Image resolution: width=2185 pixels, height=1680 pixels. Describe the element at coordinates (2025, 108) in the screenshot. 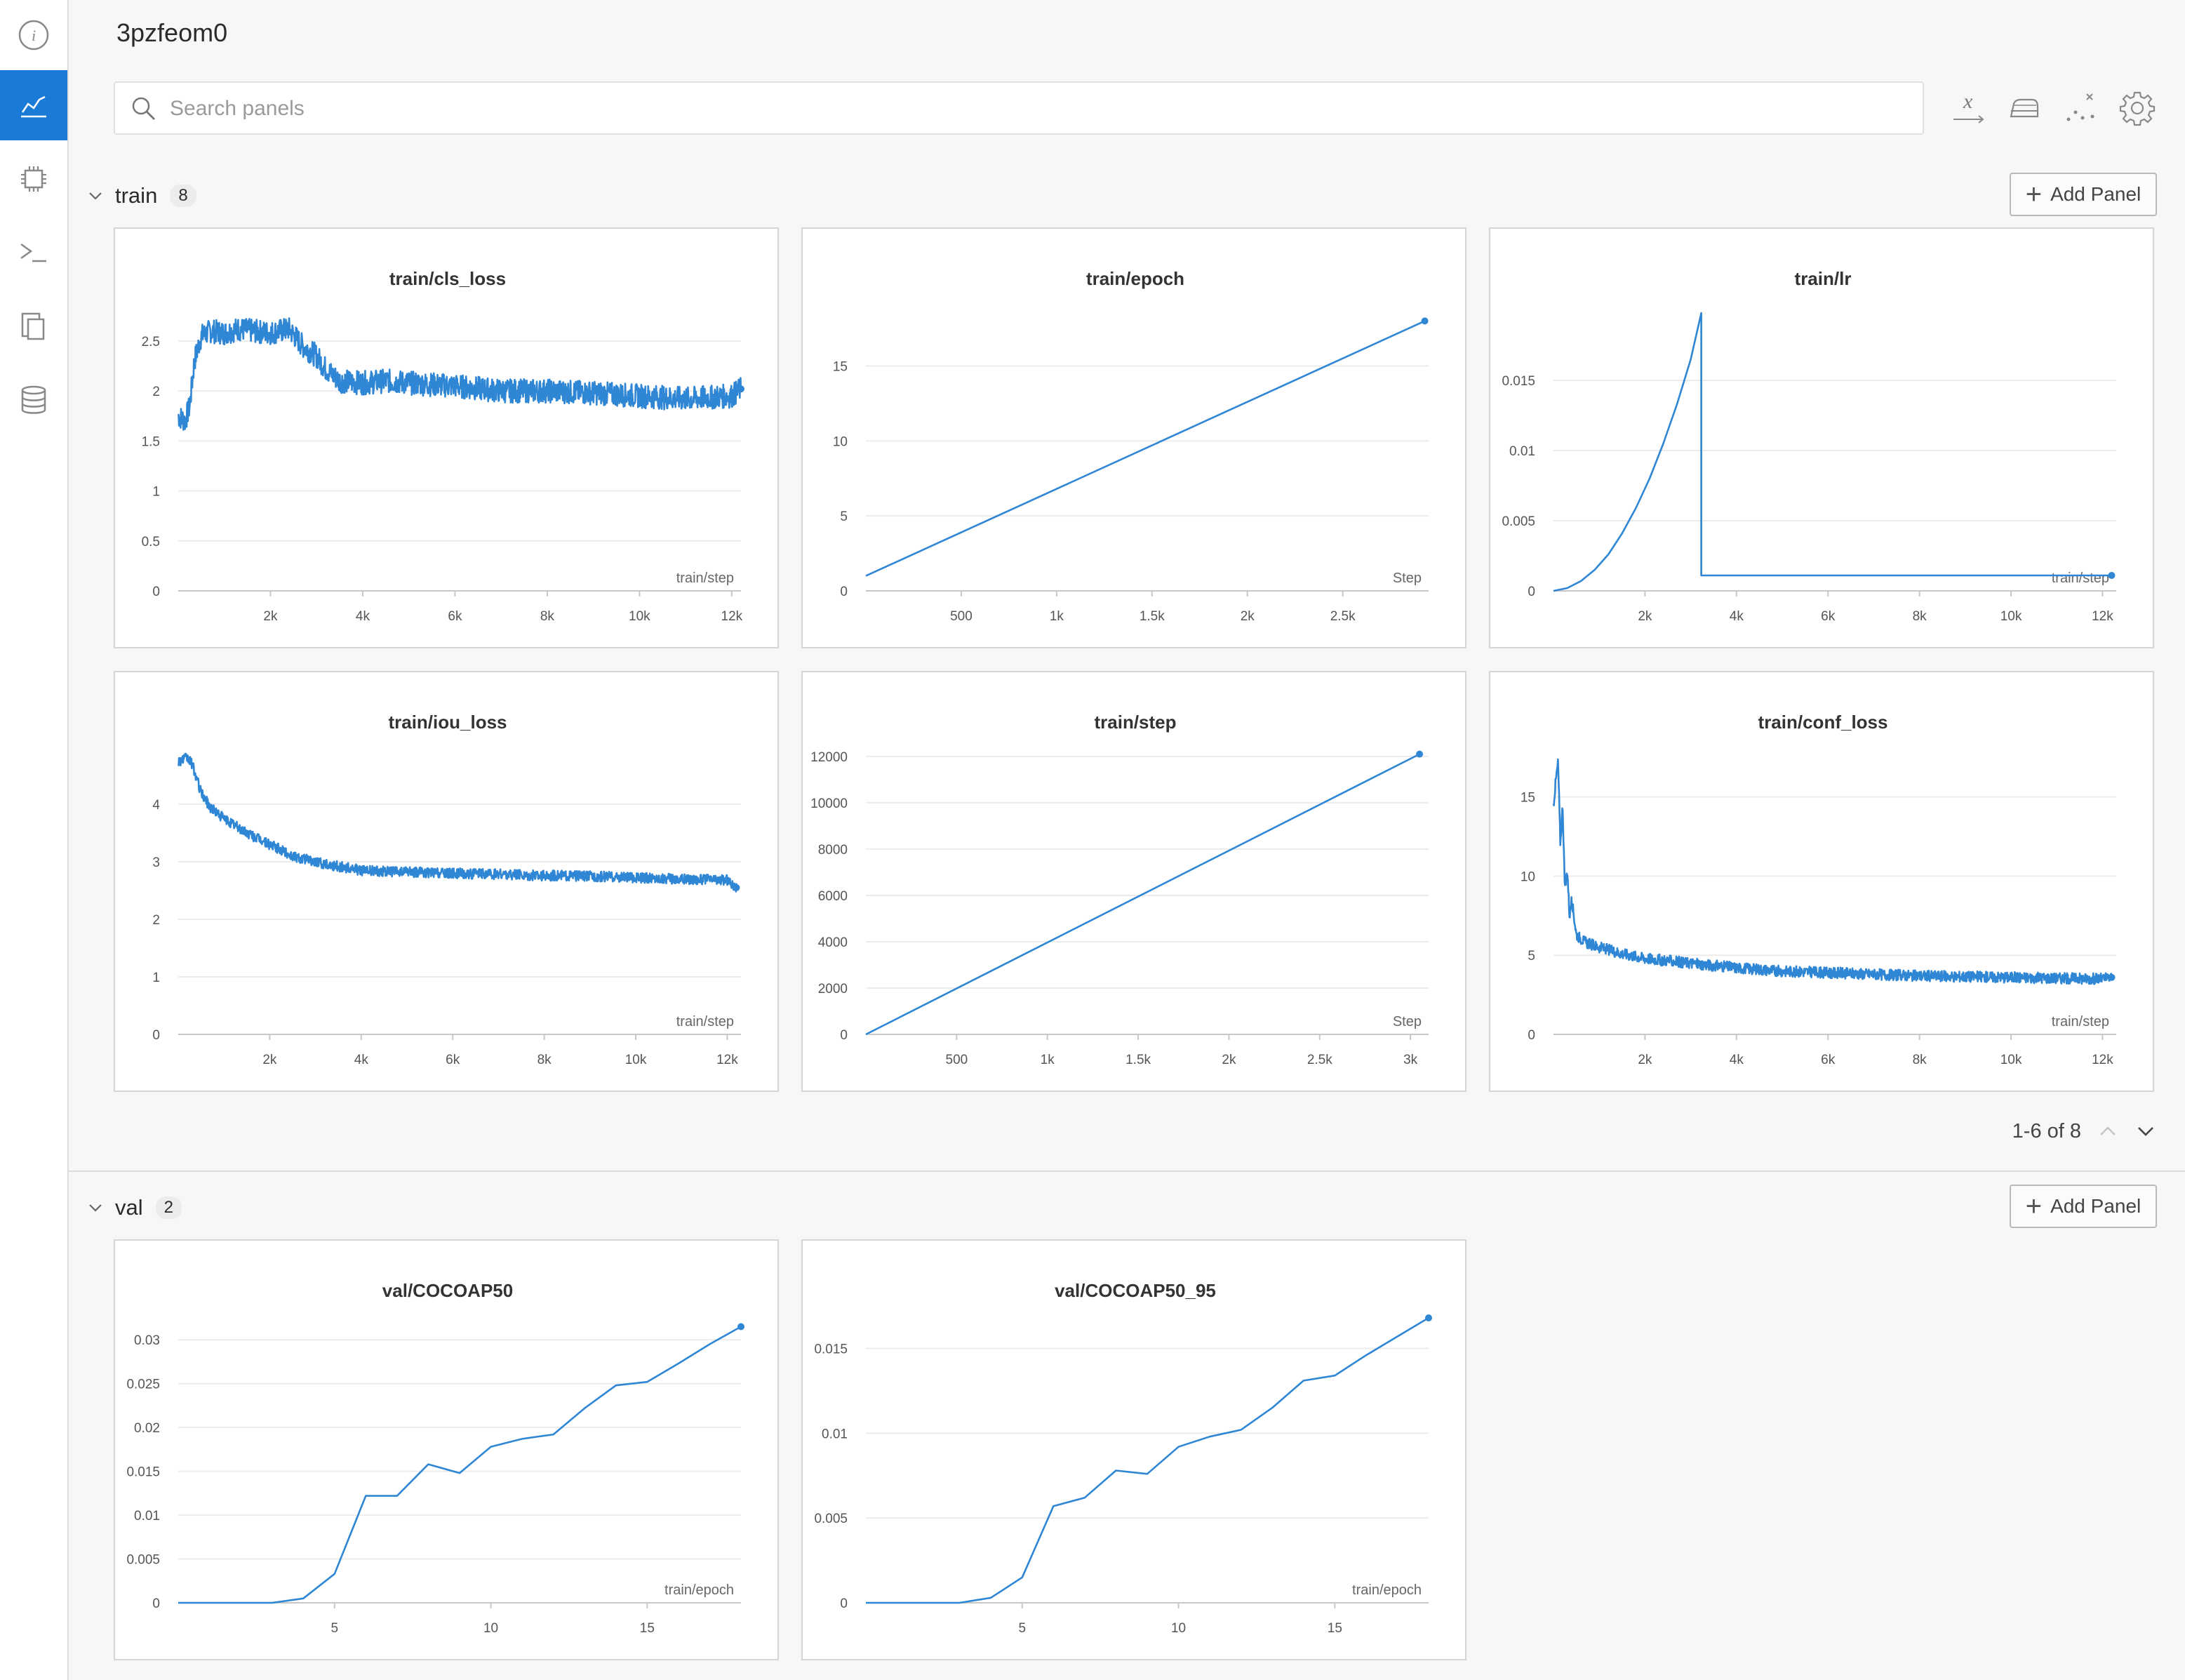

I see `smoothing-icon` at that location.